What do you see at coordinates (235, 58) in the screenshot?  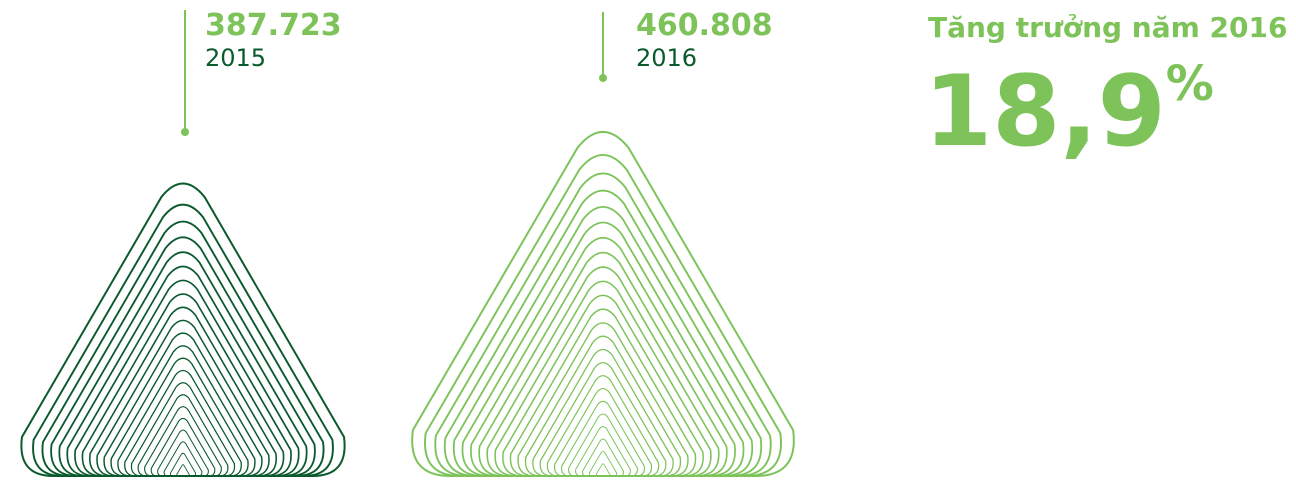 I see `year-2015: 2015` at bounding box center [235, 58].